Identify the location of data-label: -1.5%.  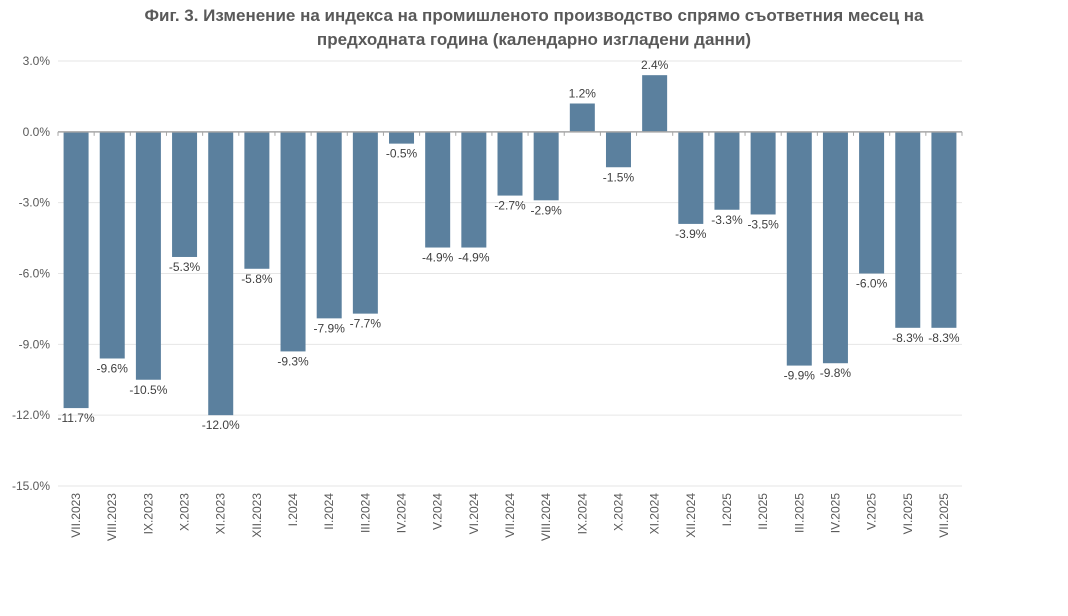
(619, 177).